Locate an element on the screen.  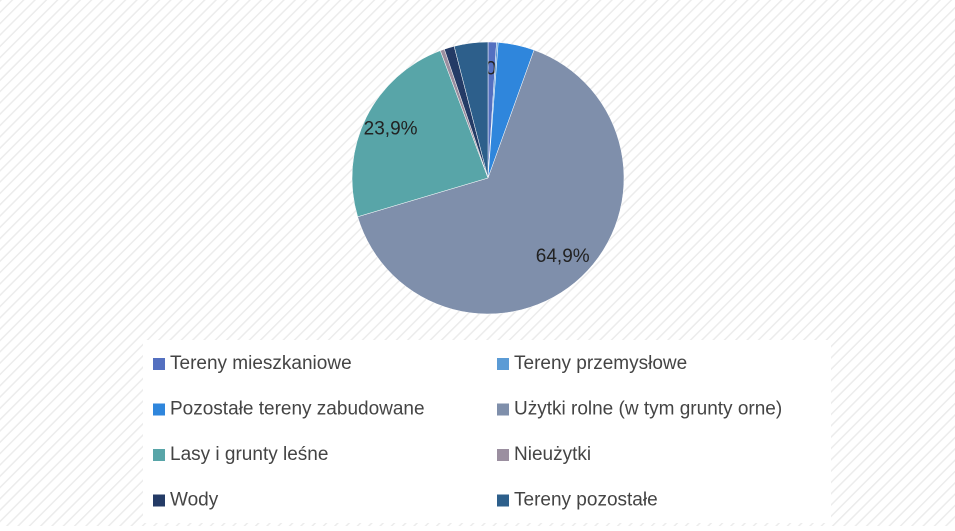
legend-label: Tereny mieszkaniowe is located at coordinates (261, 363).